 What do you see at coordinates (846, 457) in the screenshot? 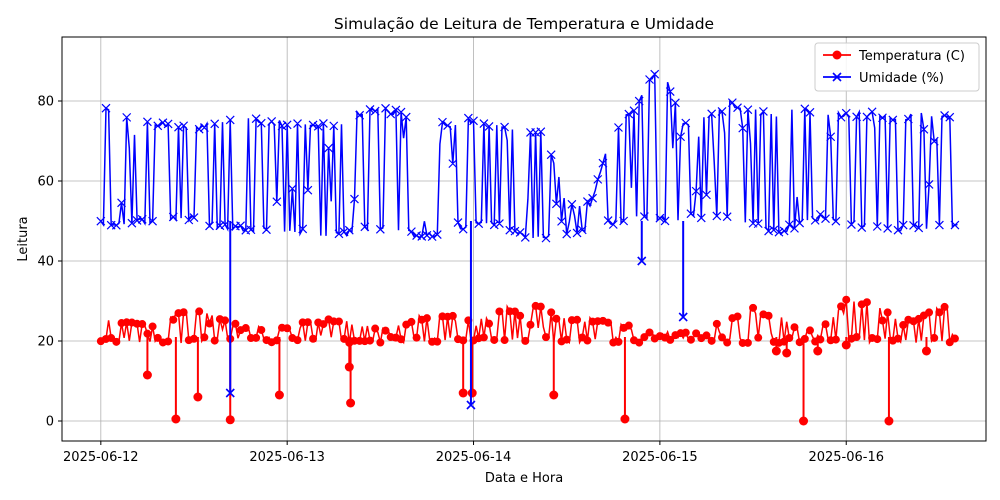
I see `x-tick-label: 2025-06-16` at bounding box center [846, 457].